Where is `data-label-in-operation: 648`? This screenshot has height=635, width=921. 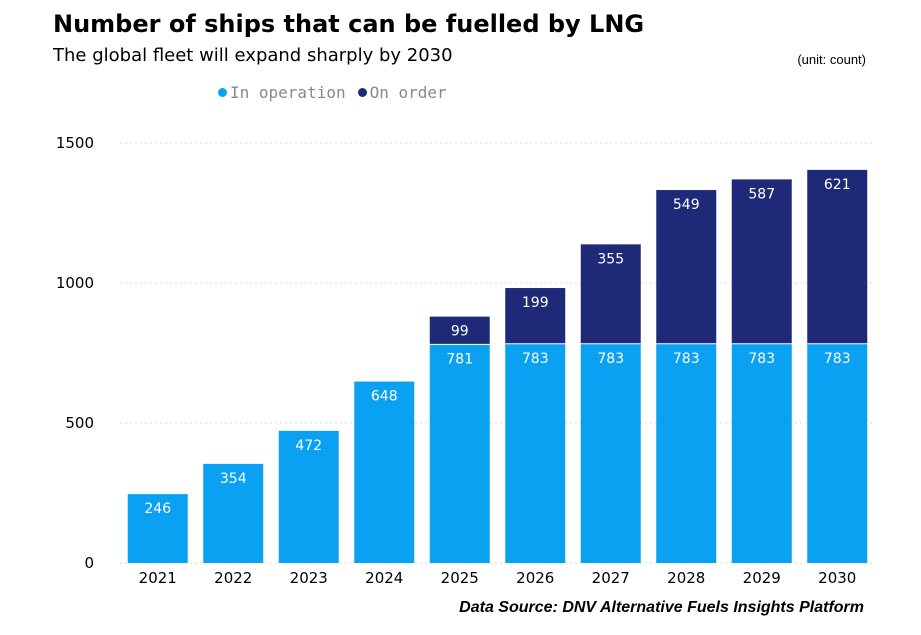
data-label-in-operation: 648 is located at coordinates (384, 397).